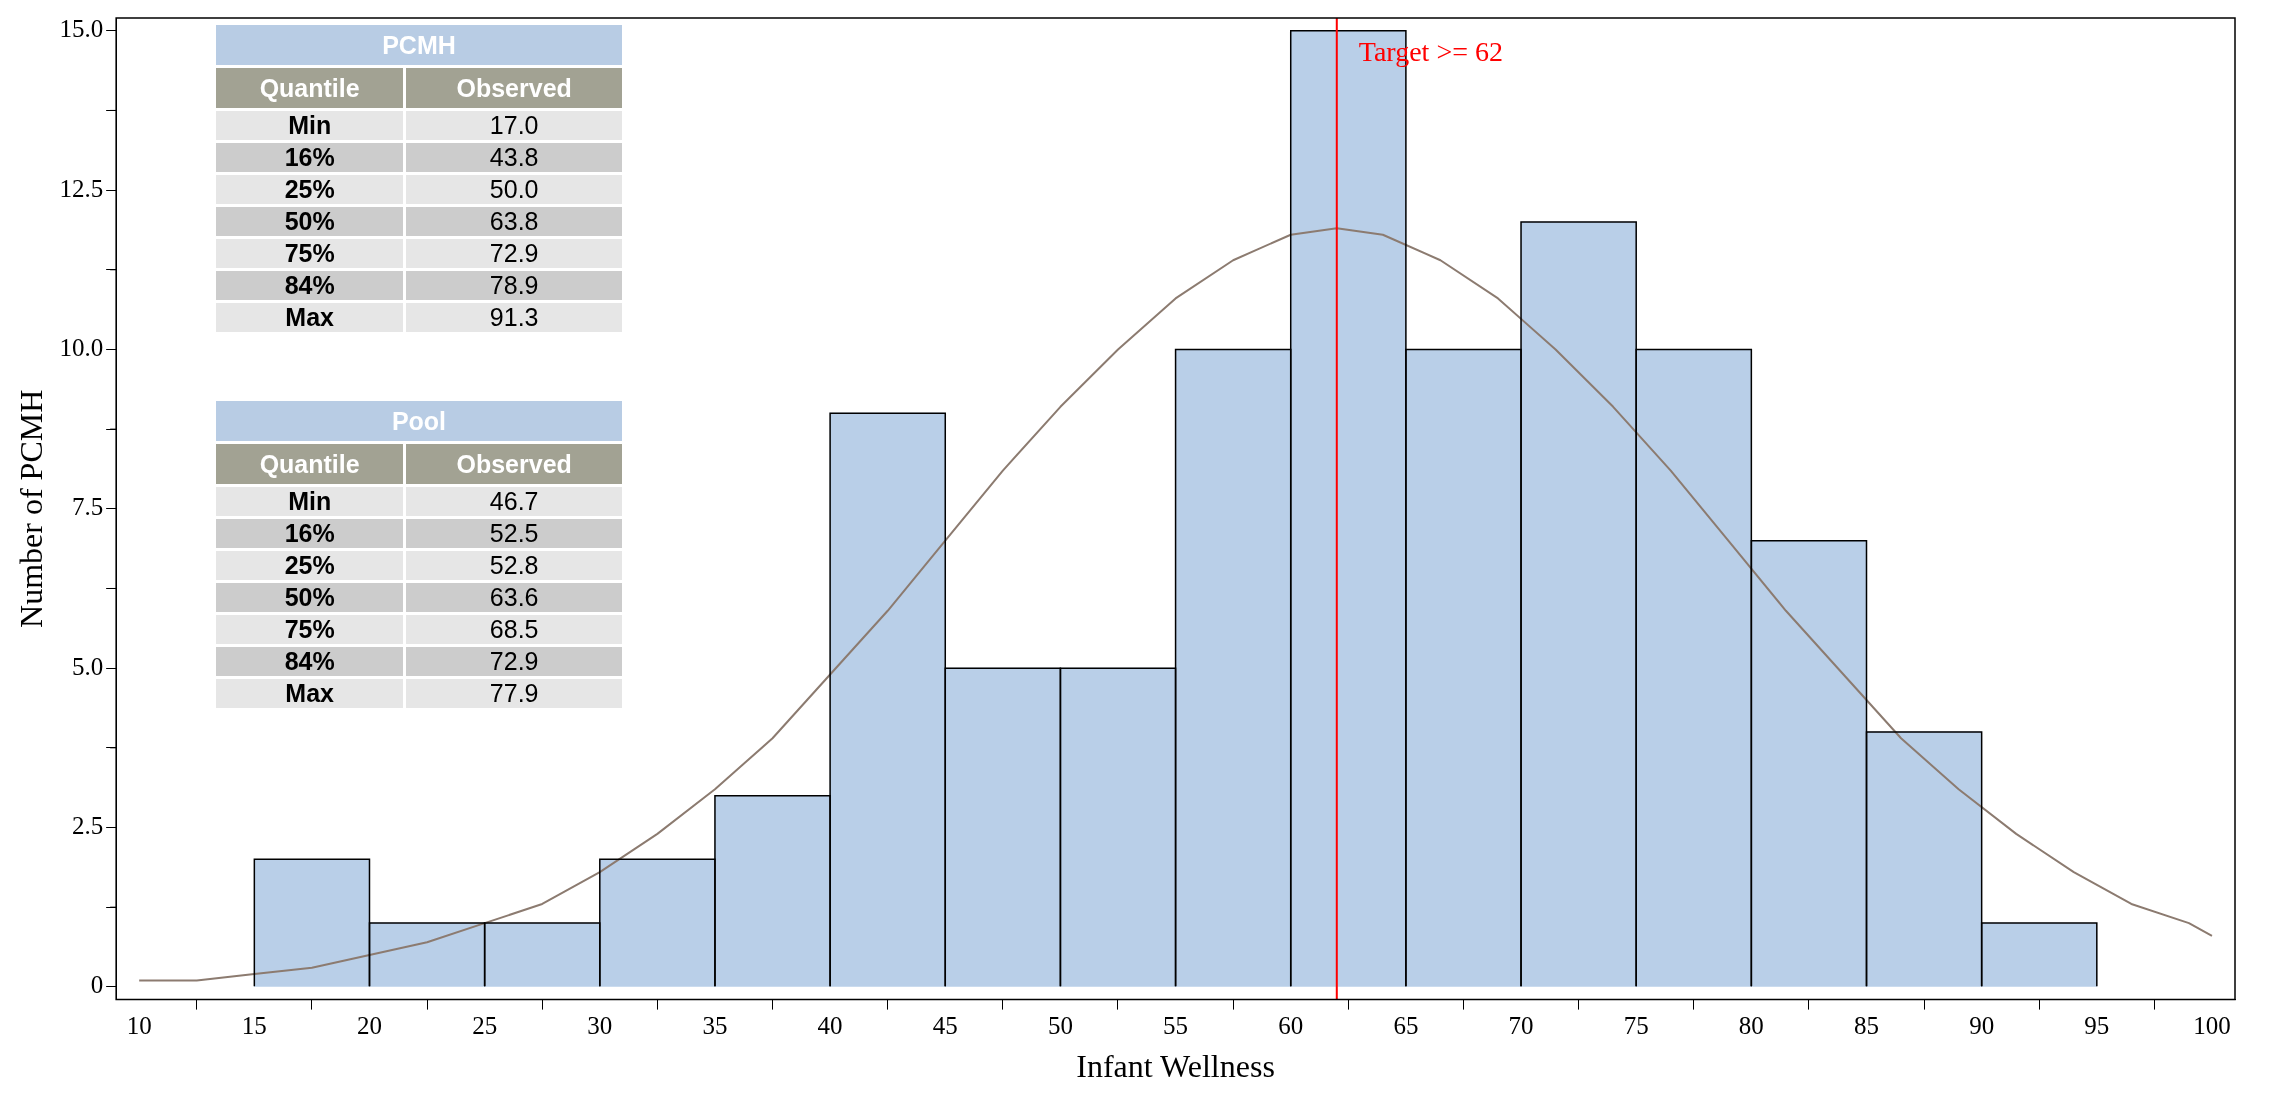  Describe the element at coordinates (97, 985) in the screenshot. I see `y-tick-label: 0` at that location.